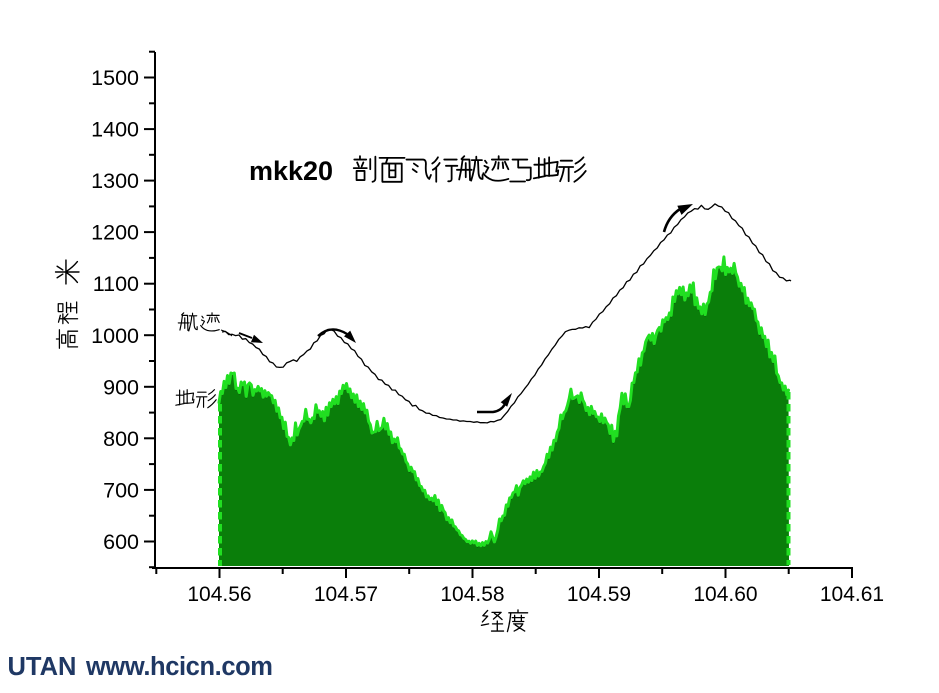 This screenshot has width=939, height=693. I want to click on svg-text: 104.60, so click(725, 594).